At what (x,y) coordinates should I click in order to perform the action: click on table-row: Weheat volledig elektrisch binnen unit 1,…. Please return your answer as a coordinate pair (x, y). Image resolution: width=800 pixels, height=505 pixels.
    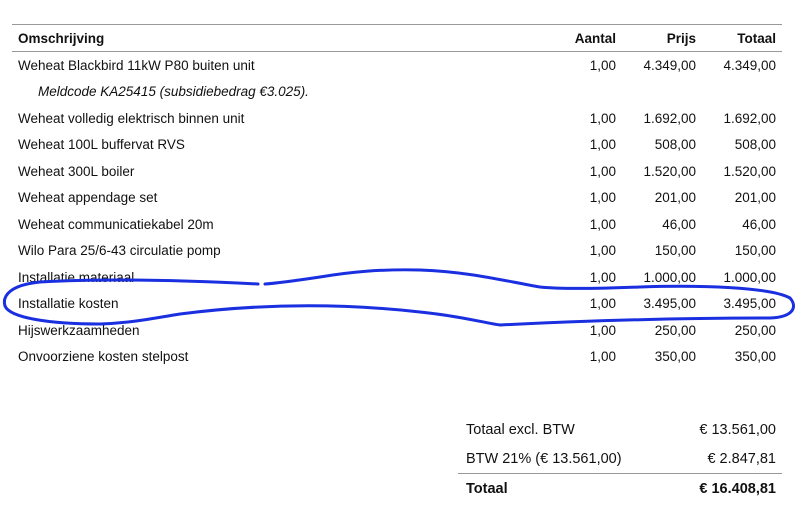
    Looking at the image, I should click on (397, 118).